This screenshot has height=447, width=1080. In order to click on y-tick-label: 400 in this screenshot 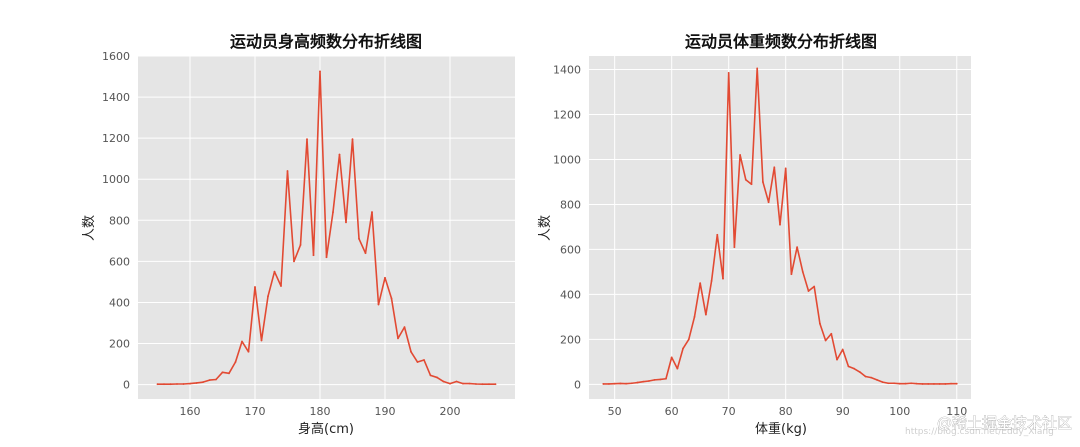, I will do `click(570, 294)`.